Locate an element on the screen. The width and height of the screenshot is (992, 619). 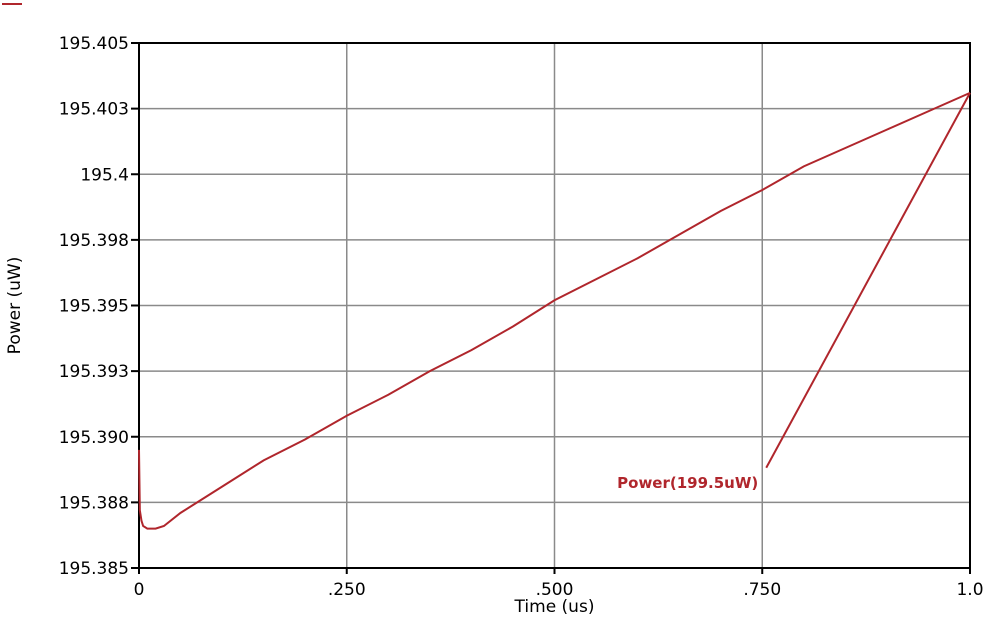
x-tick-label: .500 is located at coordinates (555, 590).